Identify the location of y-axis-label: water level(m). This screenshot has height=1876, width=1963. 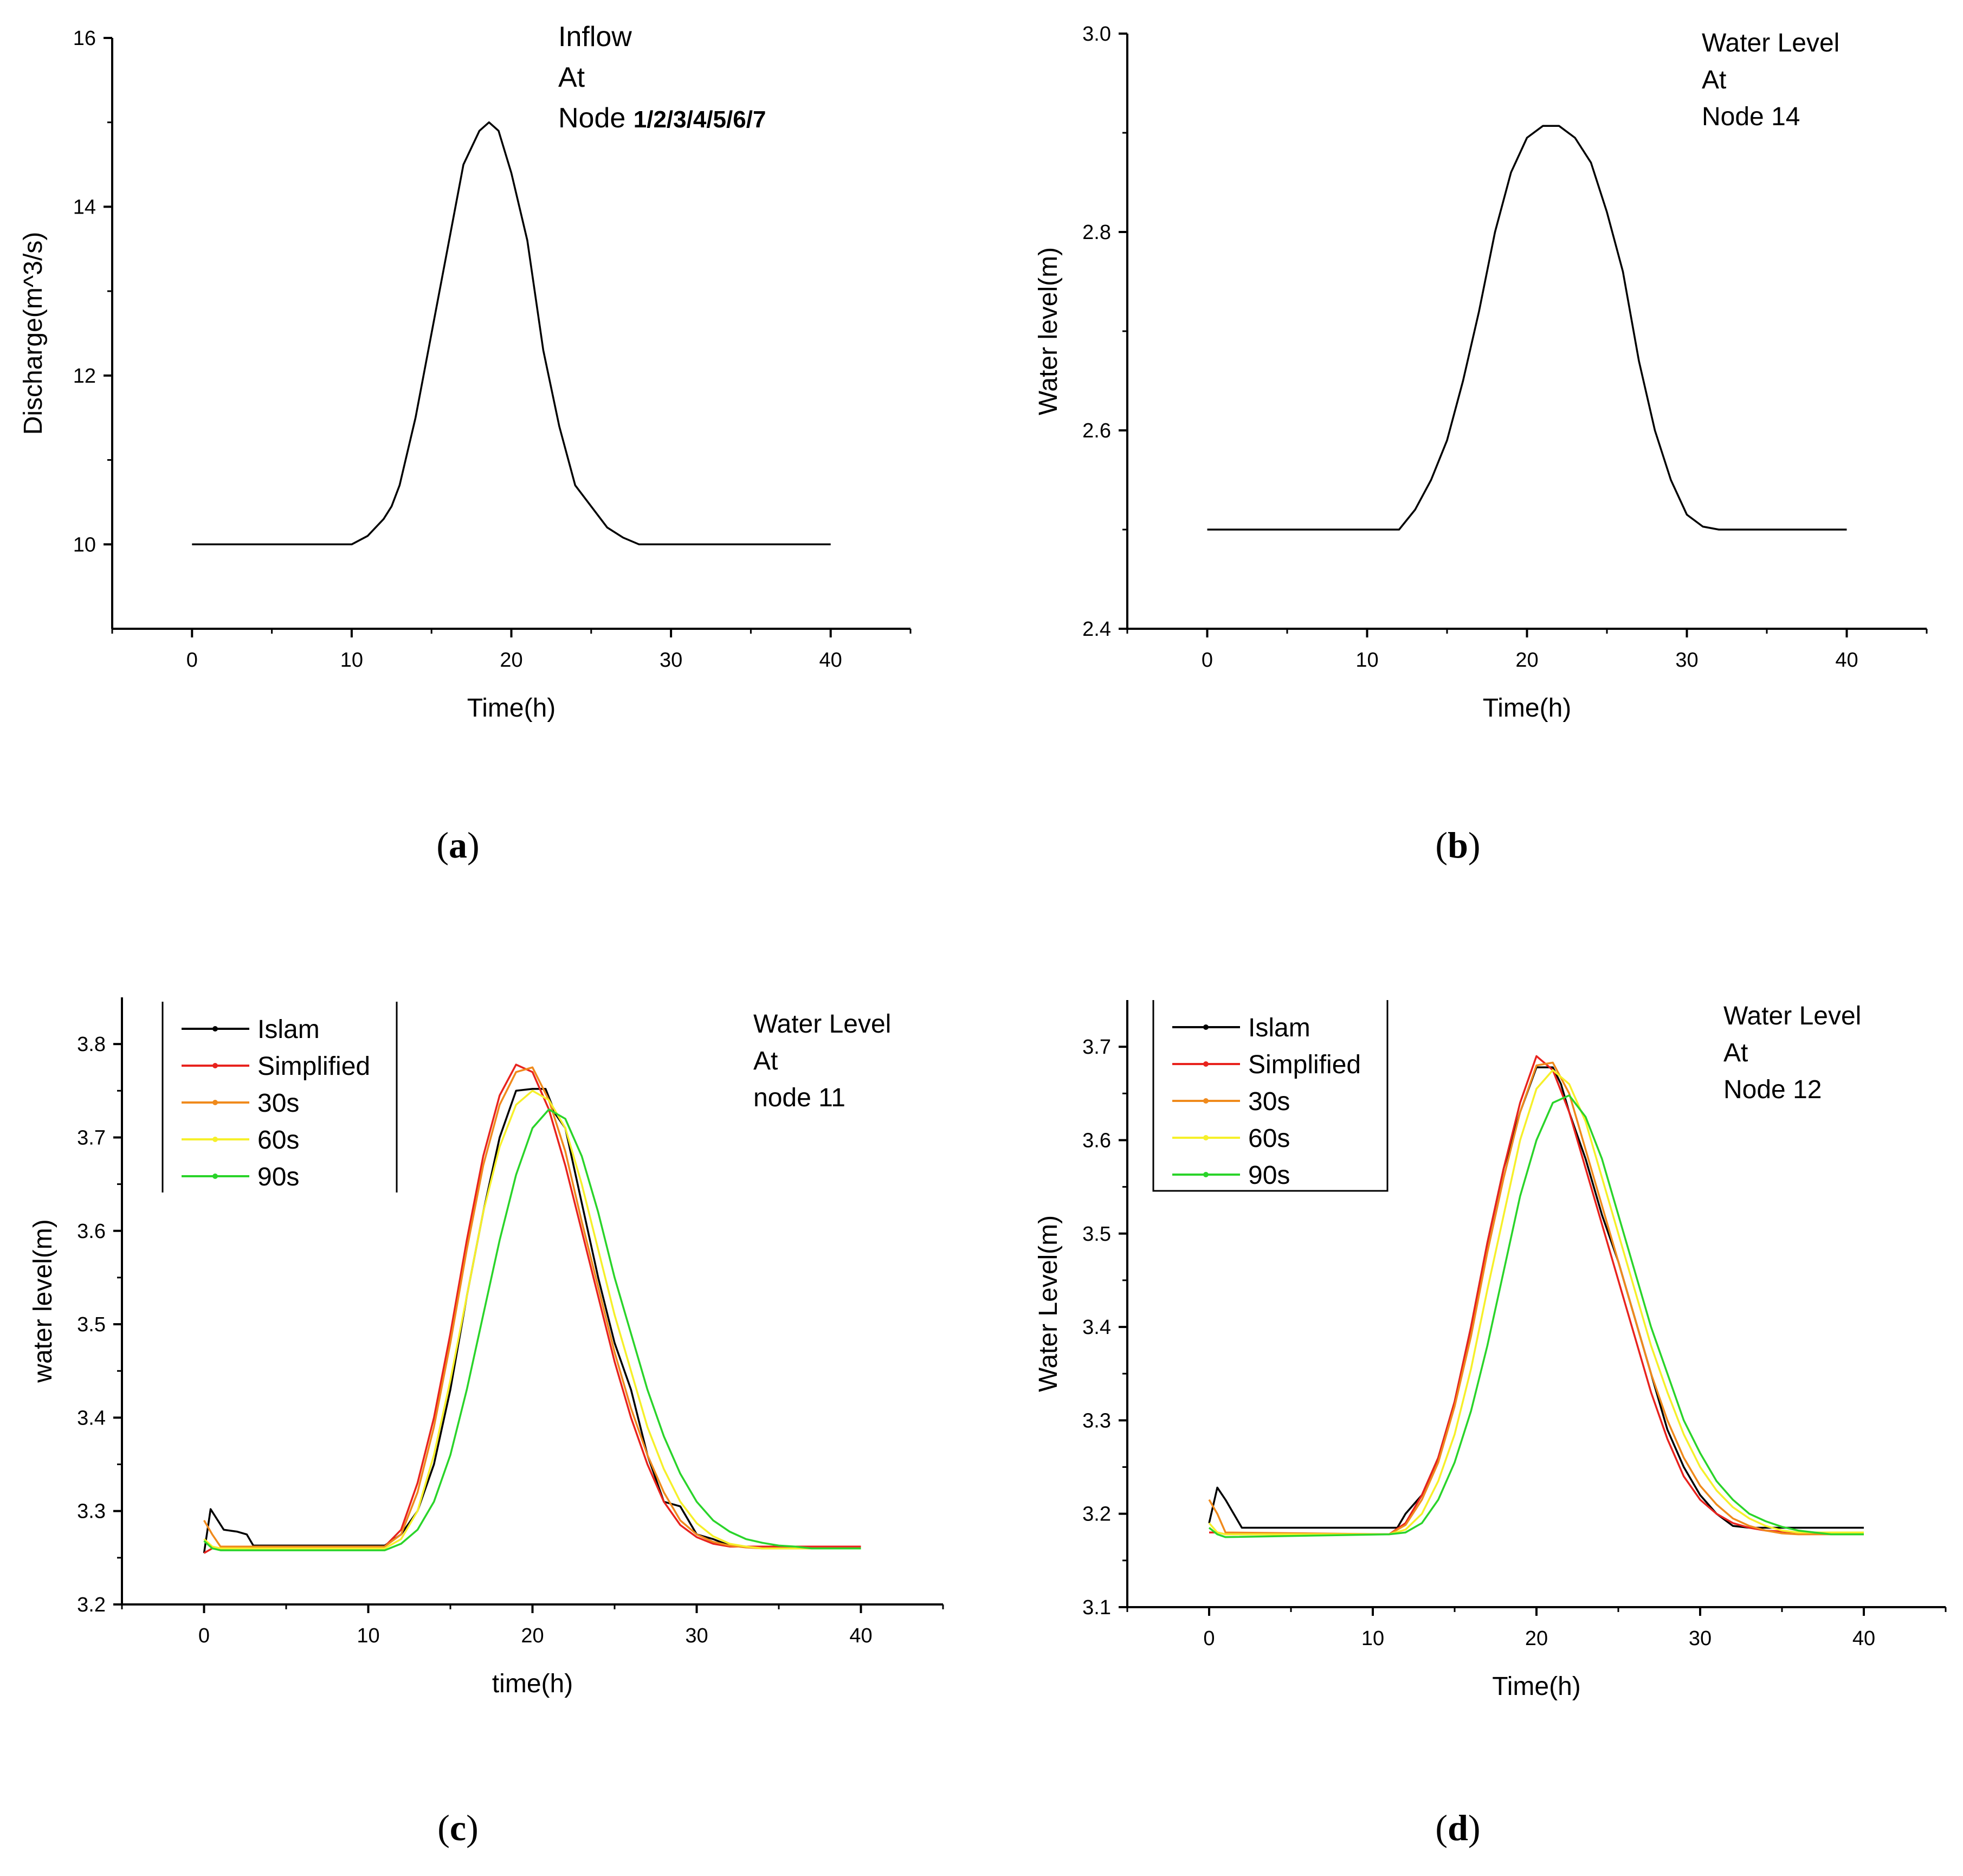
(43, 1301).